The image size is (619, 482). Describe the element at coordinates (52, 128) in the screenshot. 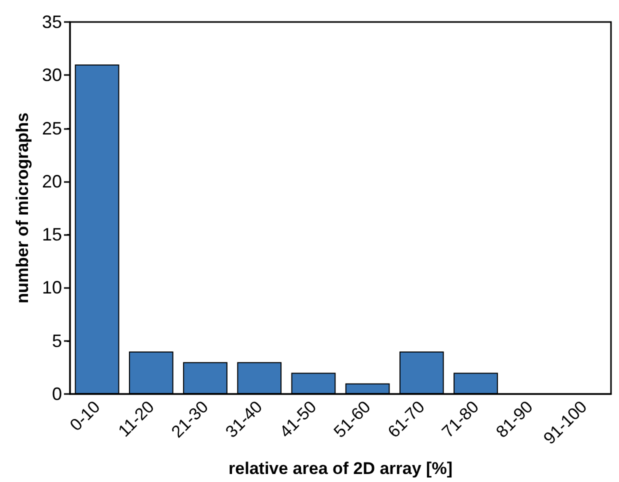

I see `y-tick-label: 25` at that location.